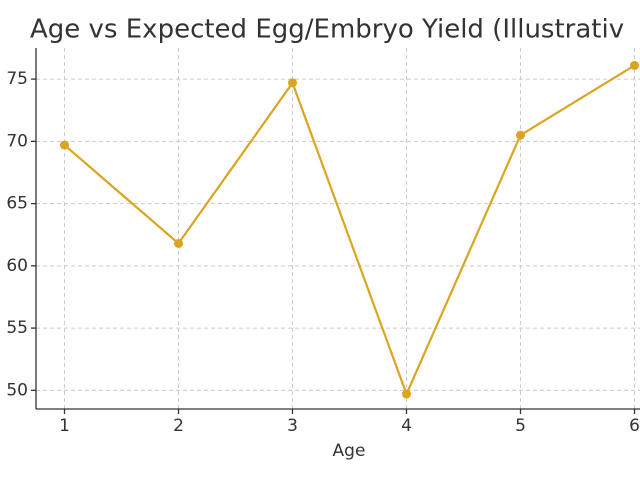 The height and width of the screenshot is (480, 640). What do you see at coordinates (64, 426) in the screenshot?
I see `x-tick-label: 1` at bounding box center [64, 426].